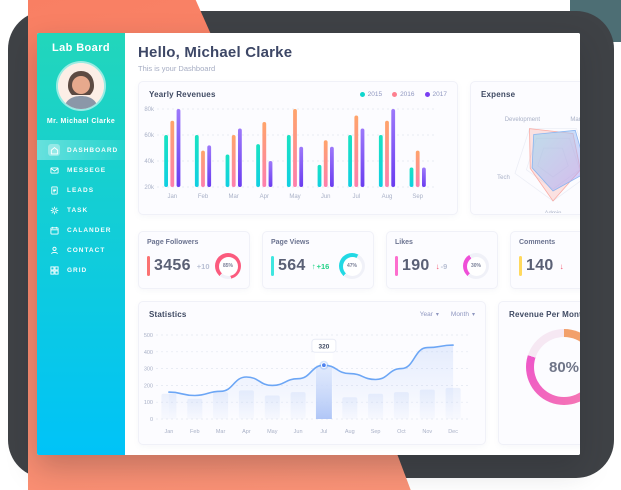 The width and height of the screenshot is (621, 490). Describe the element at coordinates (442, 260) in the screenshot. I see `stat-card-likes: Likes 190 ↓ -9 30%` at that location.